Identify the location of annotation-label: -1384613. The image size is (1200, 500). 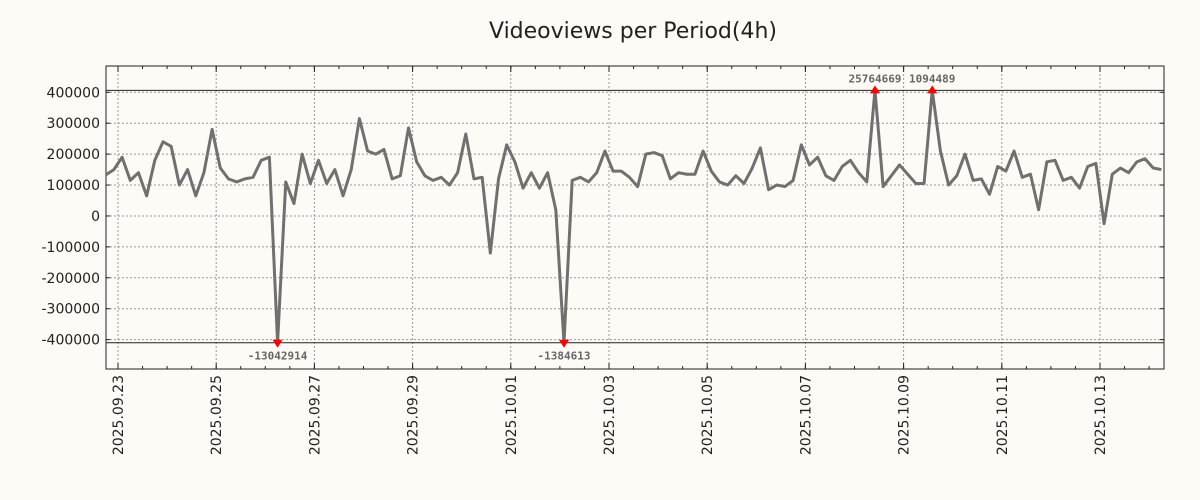
(563, 356).